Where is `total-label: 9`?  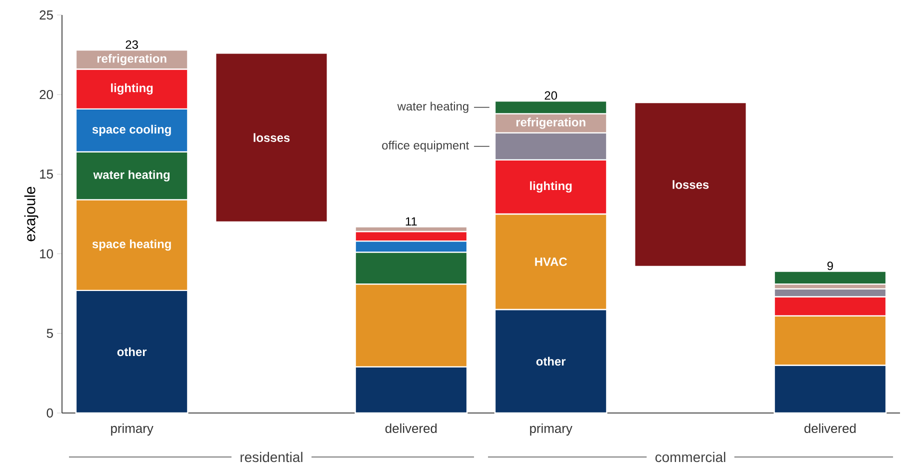
total-label: 9 is located at coordinates (830, 266).